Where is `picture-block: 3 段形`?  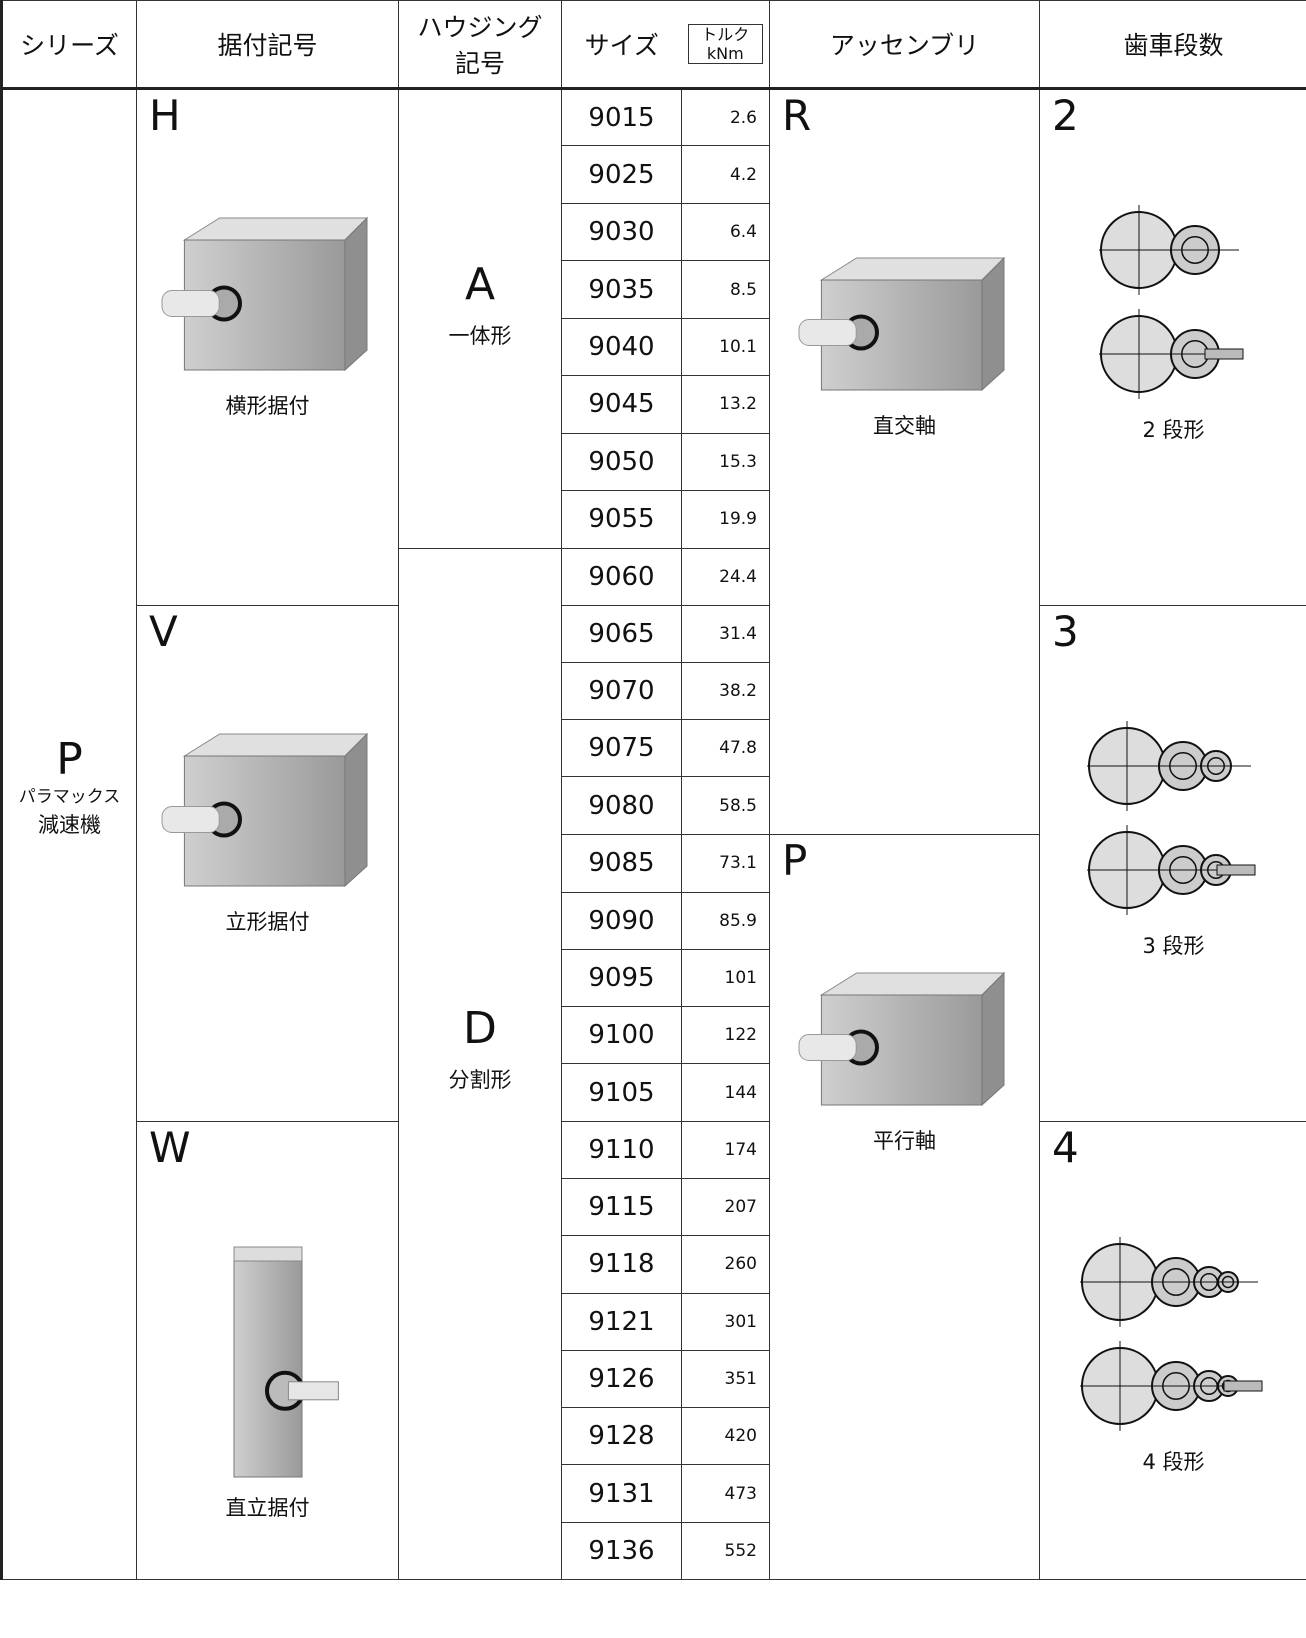 picture-block: 3 段形 is located at coordinates (1173, 838).